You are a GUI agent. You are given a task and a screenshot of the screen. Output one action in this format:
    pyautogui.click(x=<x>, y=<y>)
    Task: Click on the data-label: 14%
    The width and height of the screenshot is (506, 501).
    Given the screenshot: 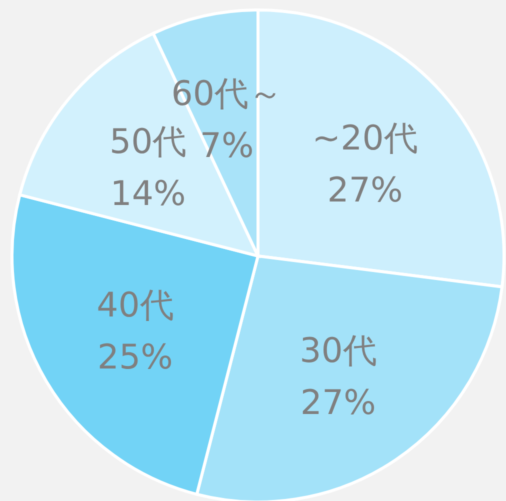 What is the action you would take?
    pyautogui.click(x=148, y=194)
    